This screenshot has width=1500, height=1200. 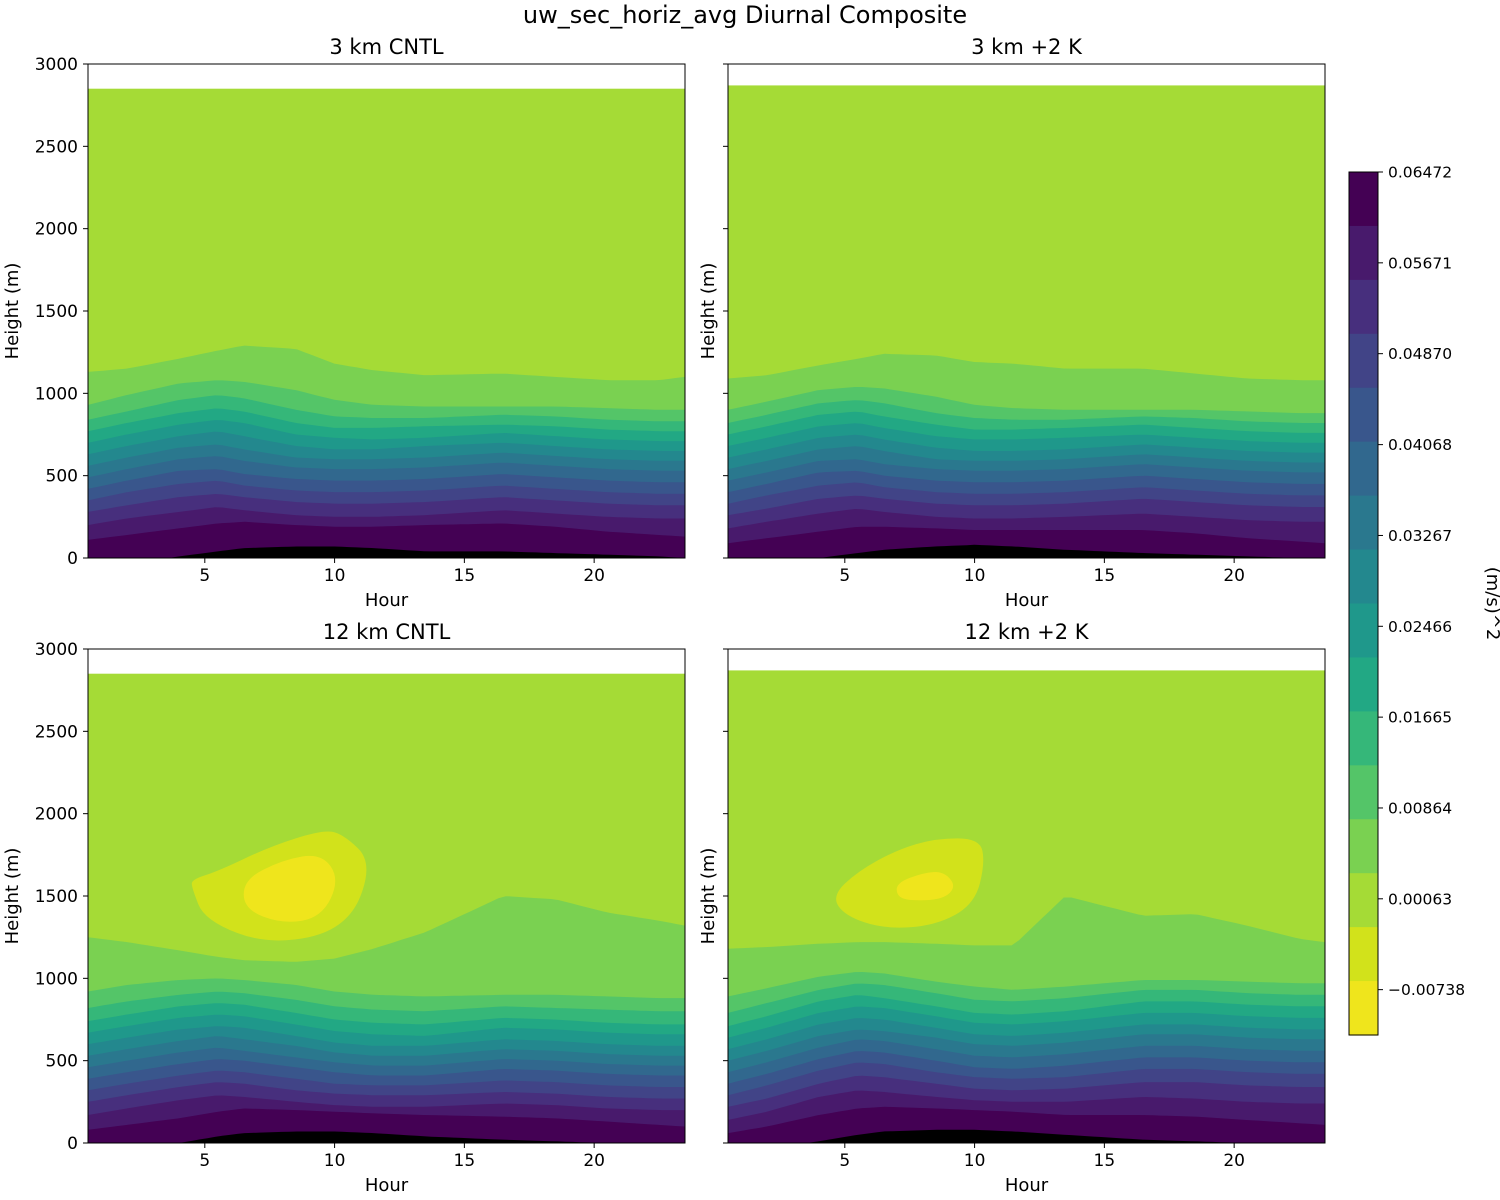 I want to click on colorbar-tick-label: 0.05671, so click(x=1420, y=263).